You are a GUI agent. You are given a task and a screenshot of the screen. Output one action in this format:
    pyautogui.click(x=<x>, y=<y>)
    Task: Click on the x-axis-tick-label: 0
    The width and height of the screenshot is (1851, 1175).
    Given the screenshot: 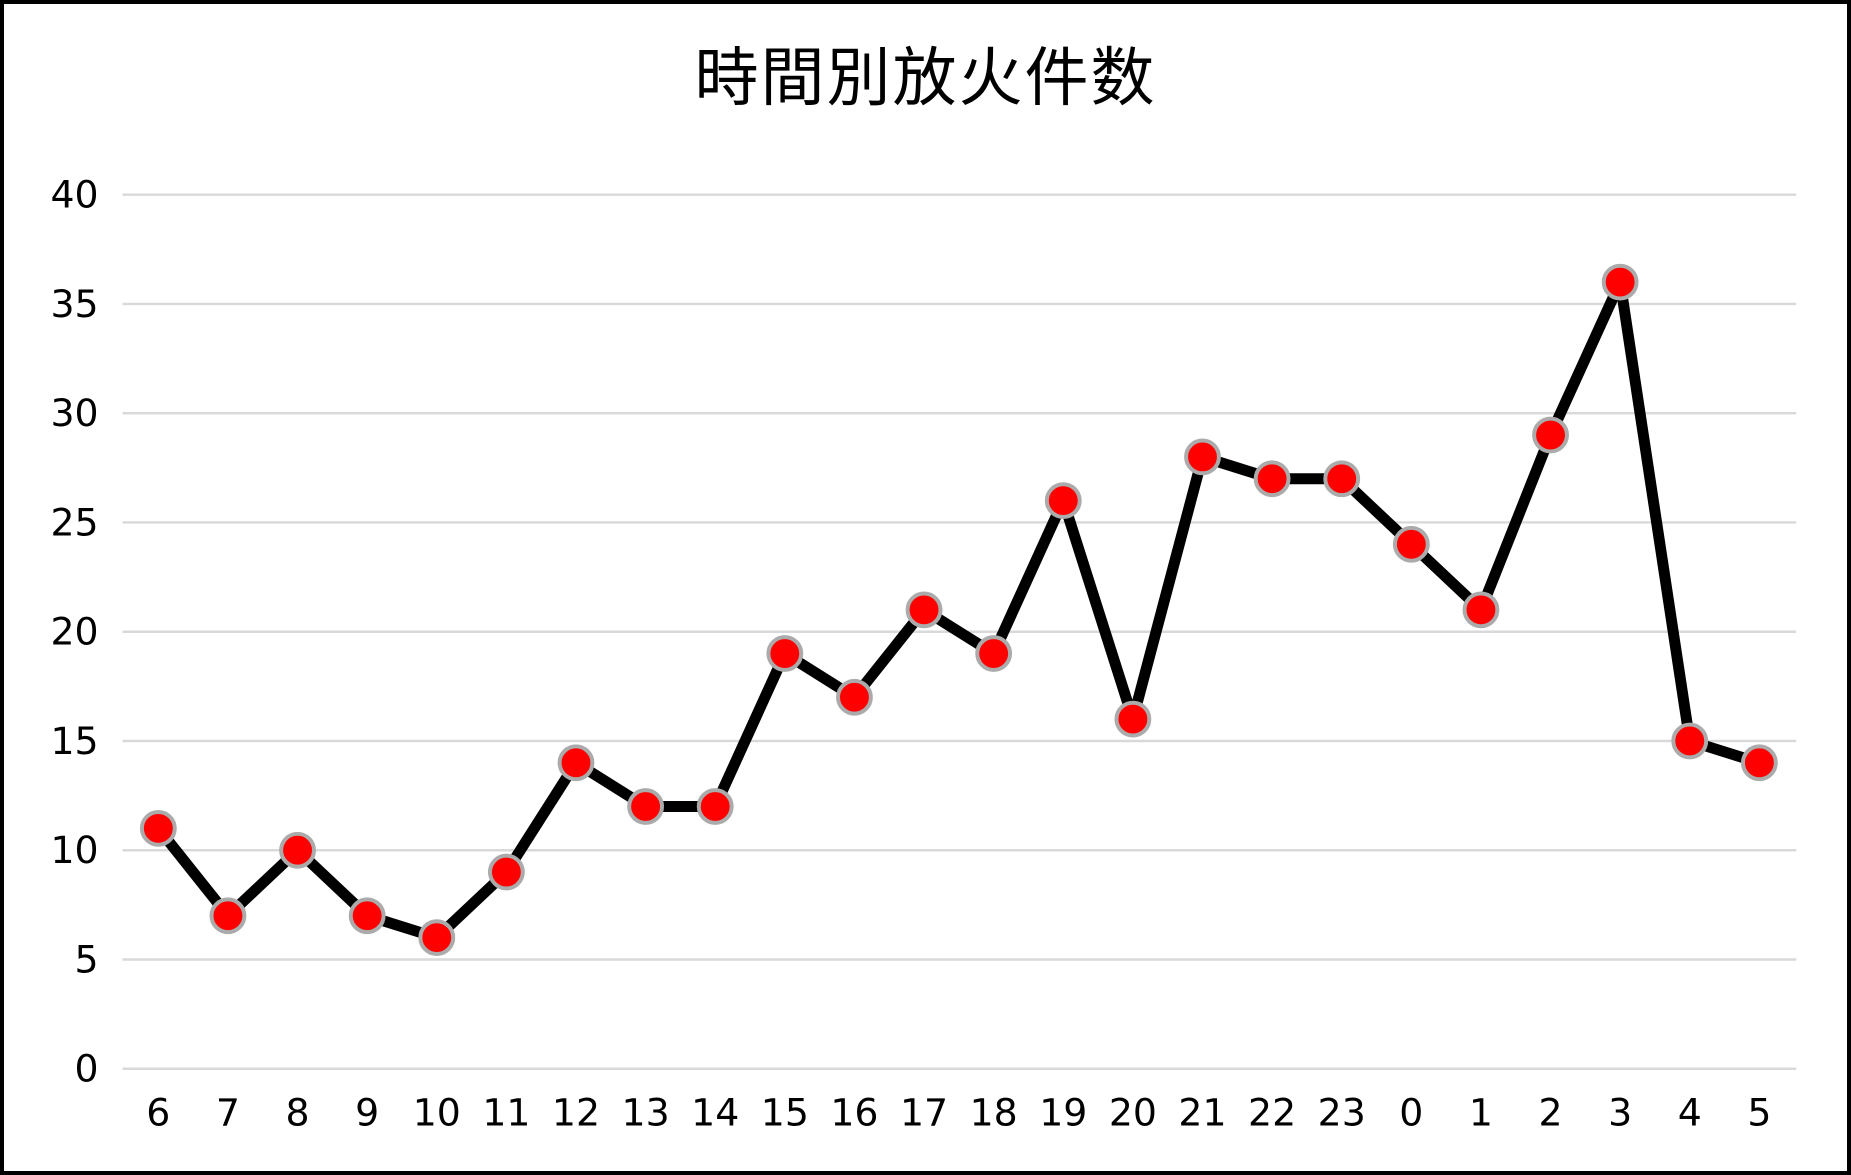 What is the action you would take?
    pyautogui.click(x=1411, y=1112)
    